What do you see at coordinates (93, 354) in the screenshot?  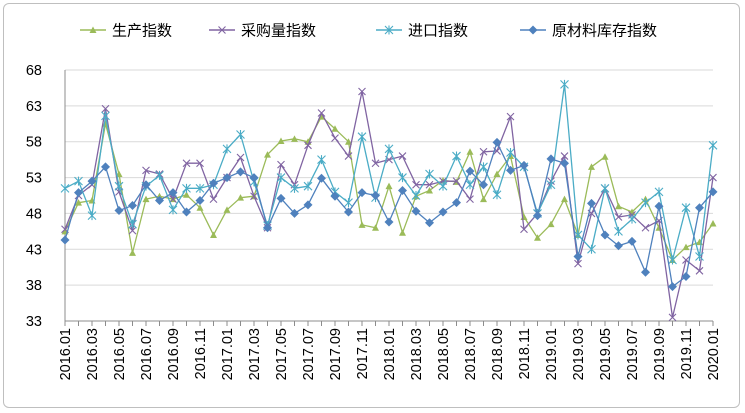 I see `x-tick-label: 2016.03` at bounding box center [93, 354].